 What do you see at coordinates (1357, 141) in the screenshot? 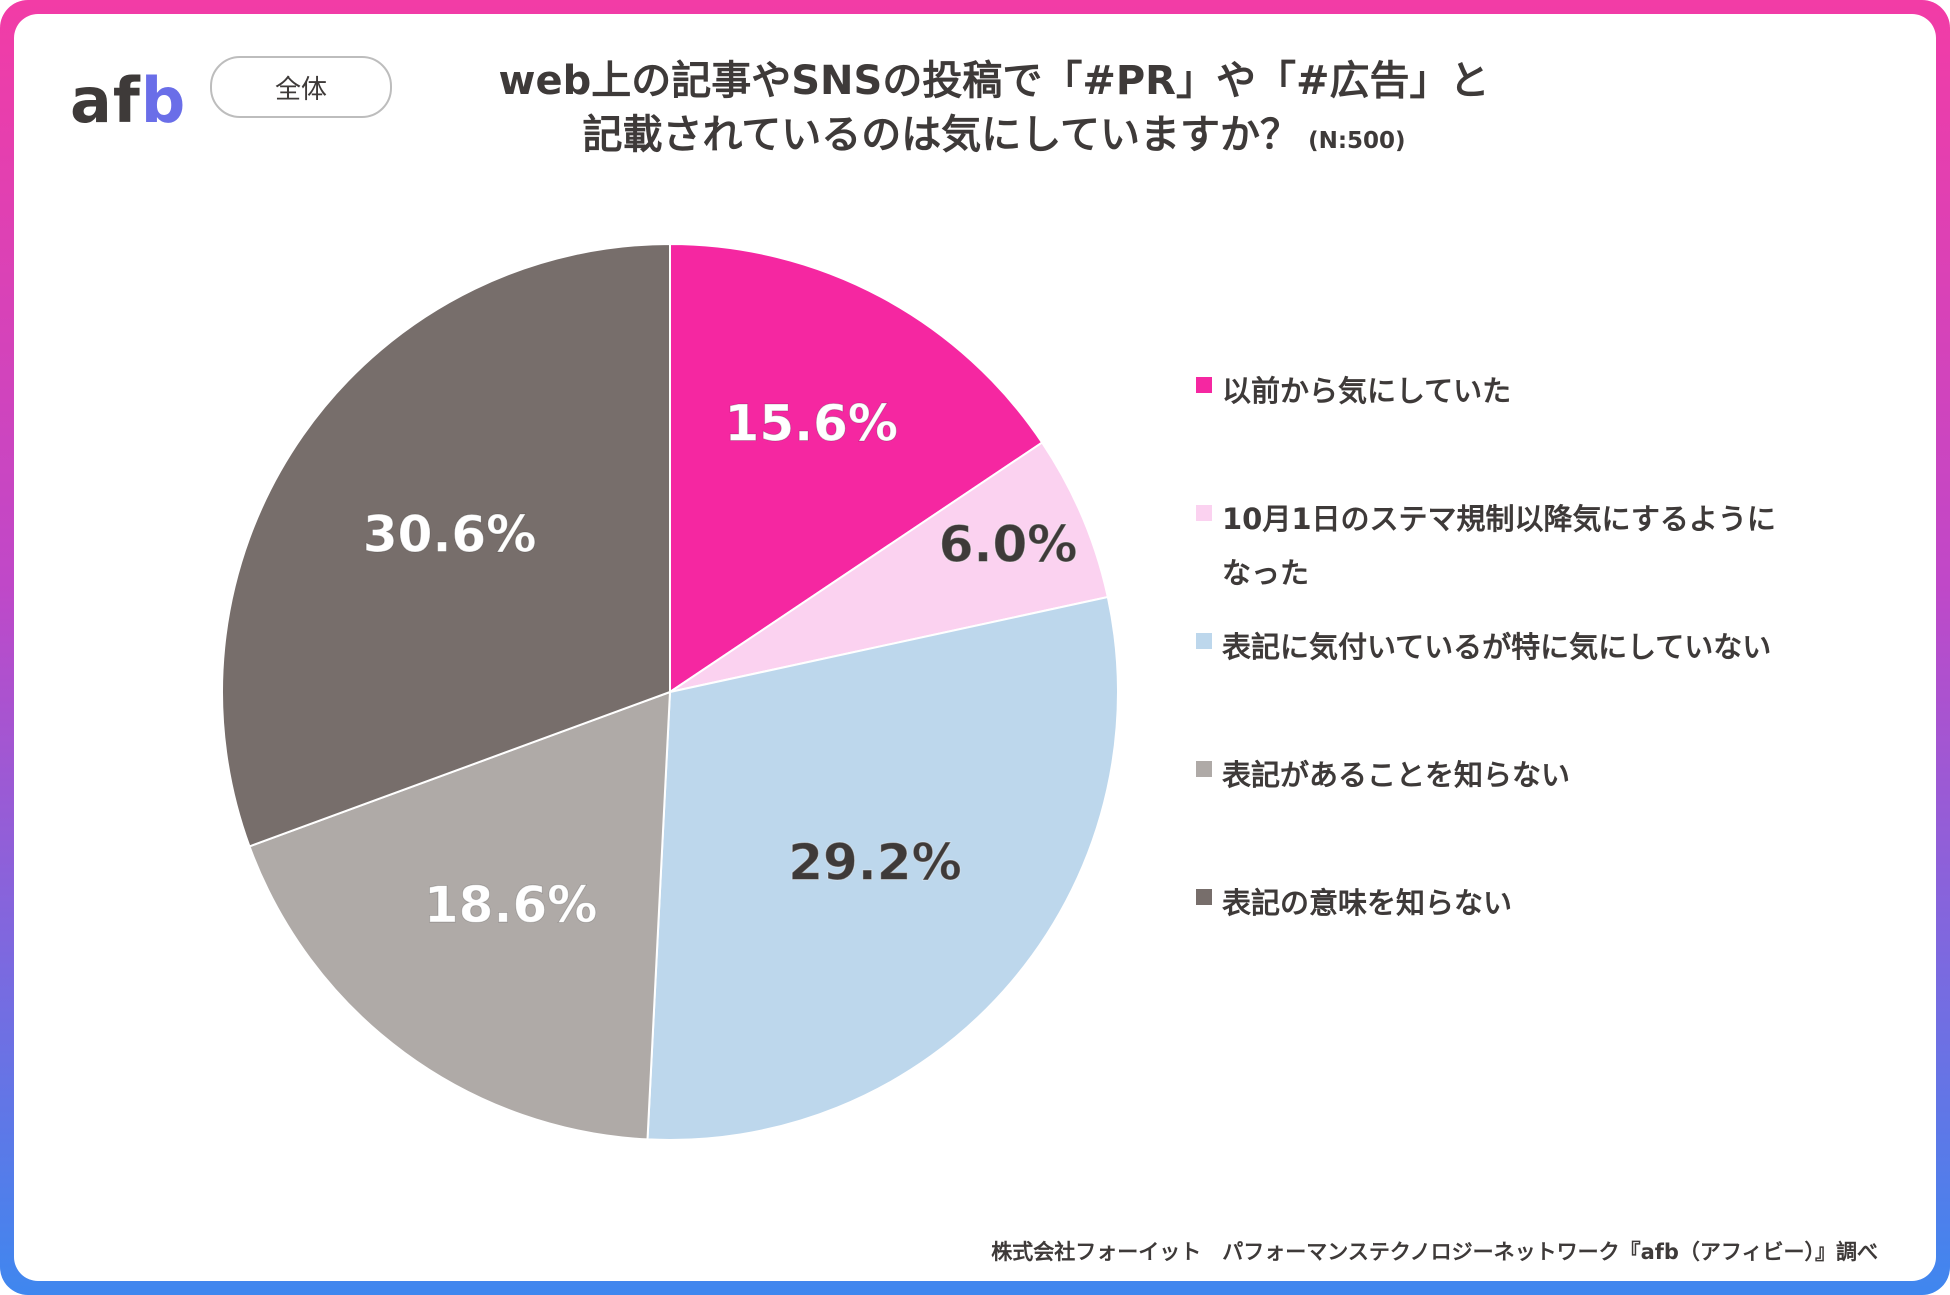
I see `sample-size: (N:500)` at bounding box center [1357, 141].